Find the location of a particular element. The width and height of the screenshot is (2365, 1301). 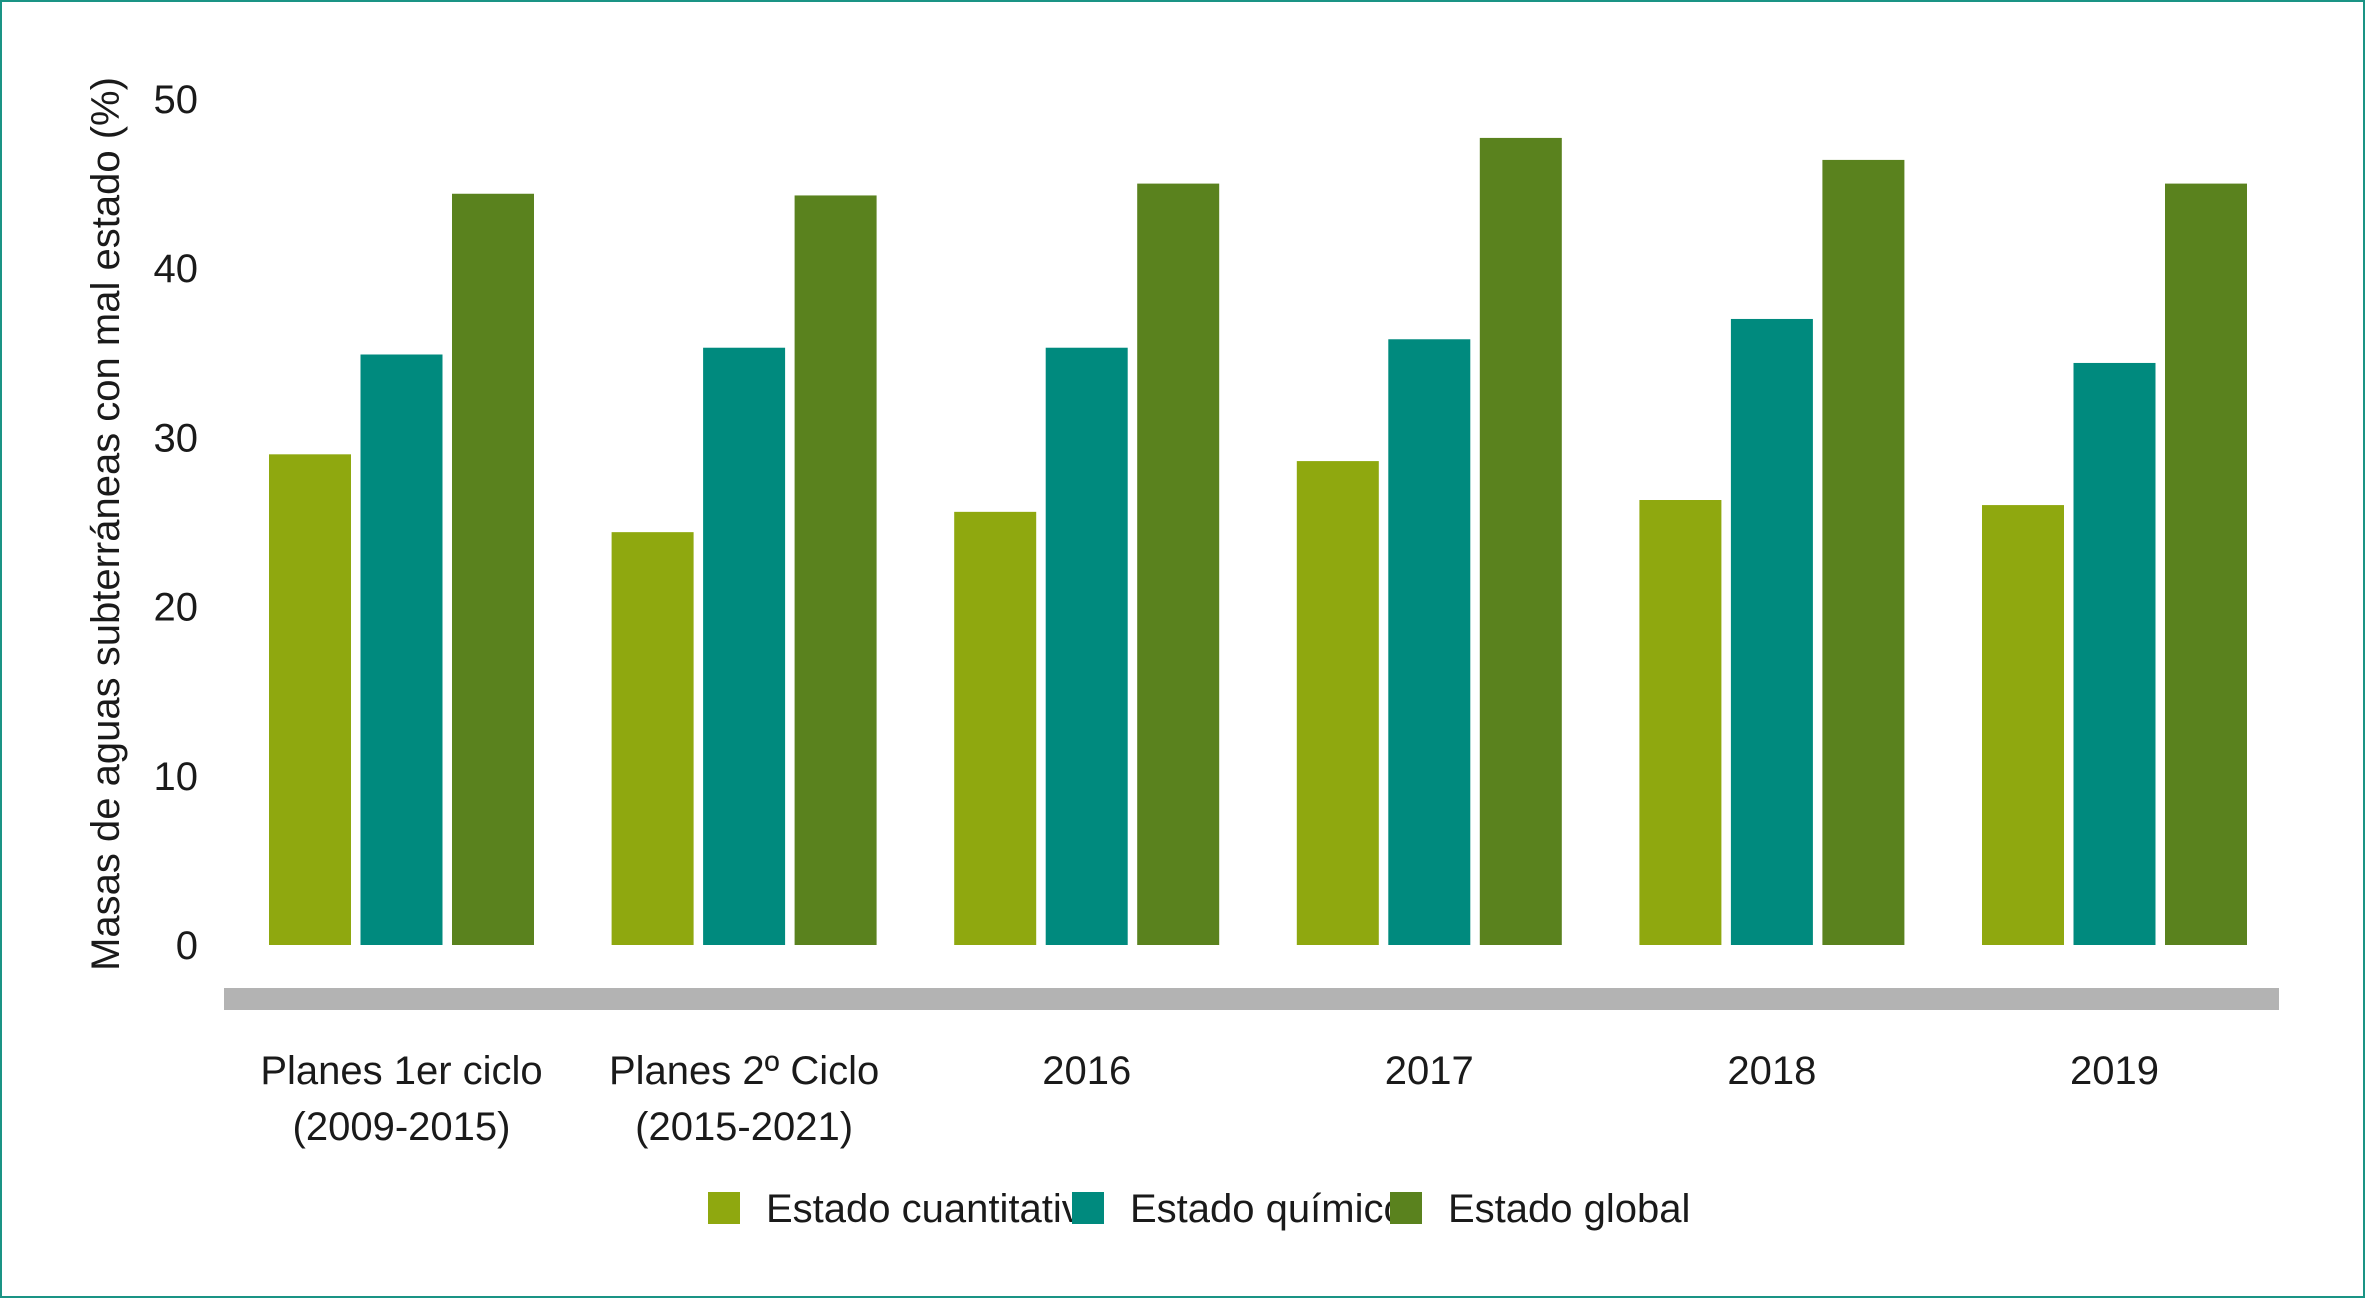

y-axis-ticks: 0 10 20 30 40 50 is located at coordinates (176, 523).